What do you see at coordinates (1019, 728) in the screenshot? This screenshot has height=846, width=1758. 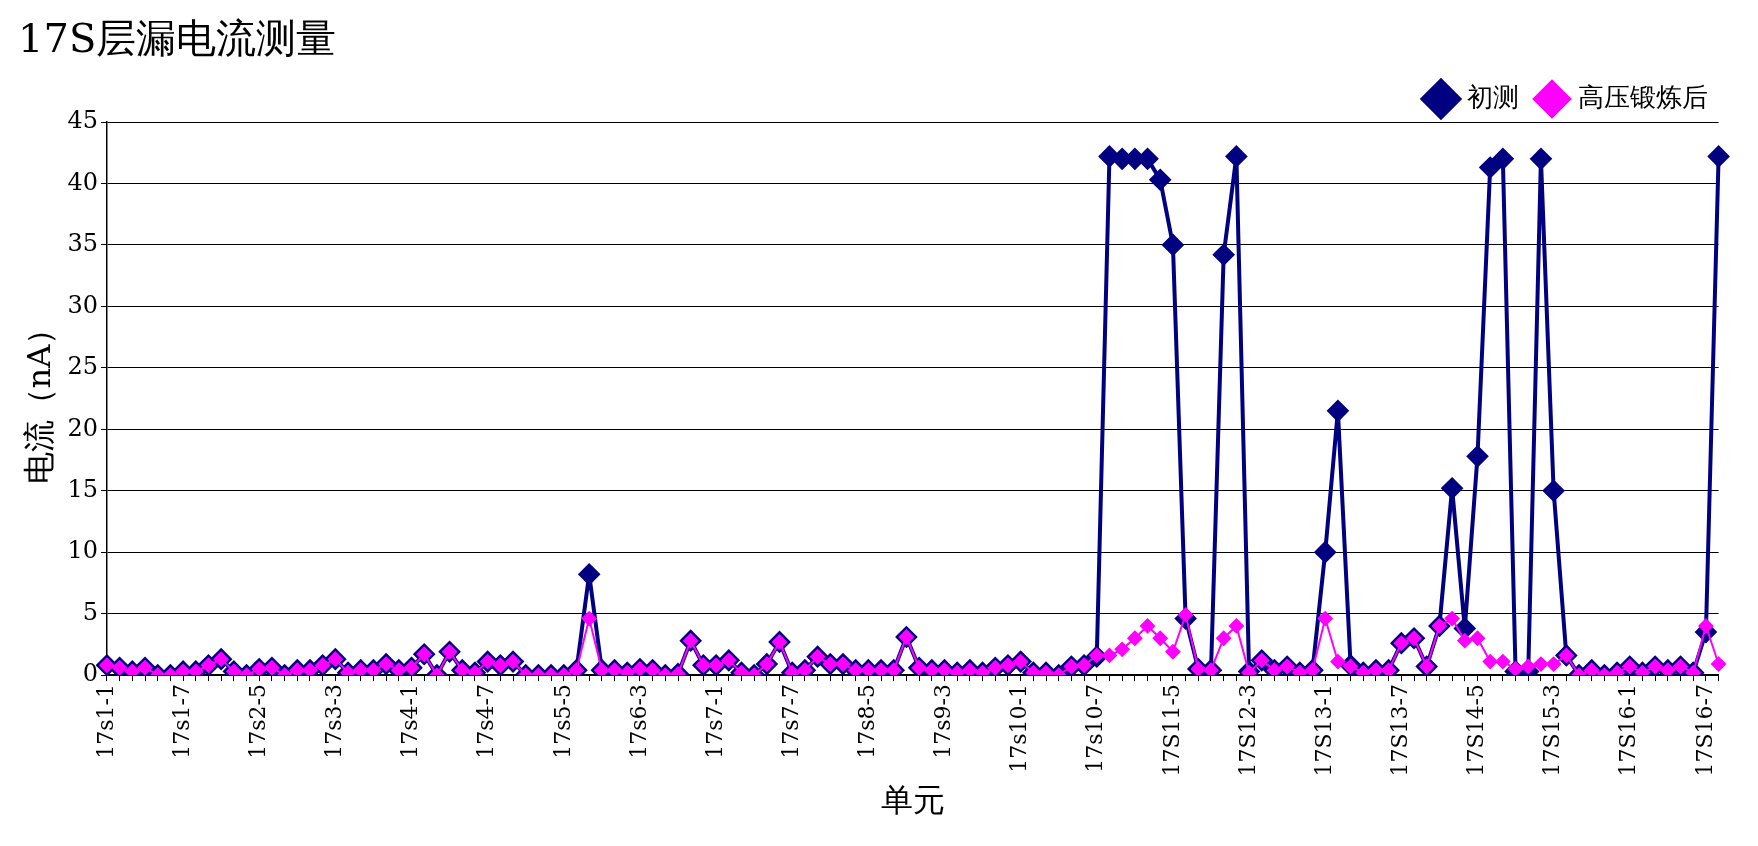 I see `x-tick-label: 17s10-1` at bounding box center [1019, 728].